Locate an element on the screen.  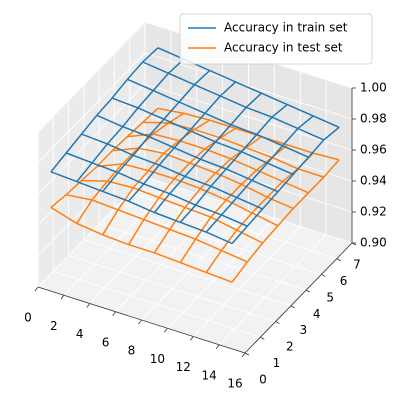
x-tick-label: 0 is located at coordinates (28, 318).